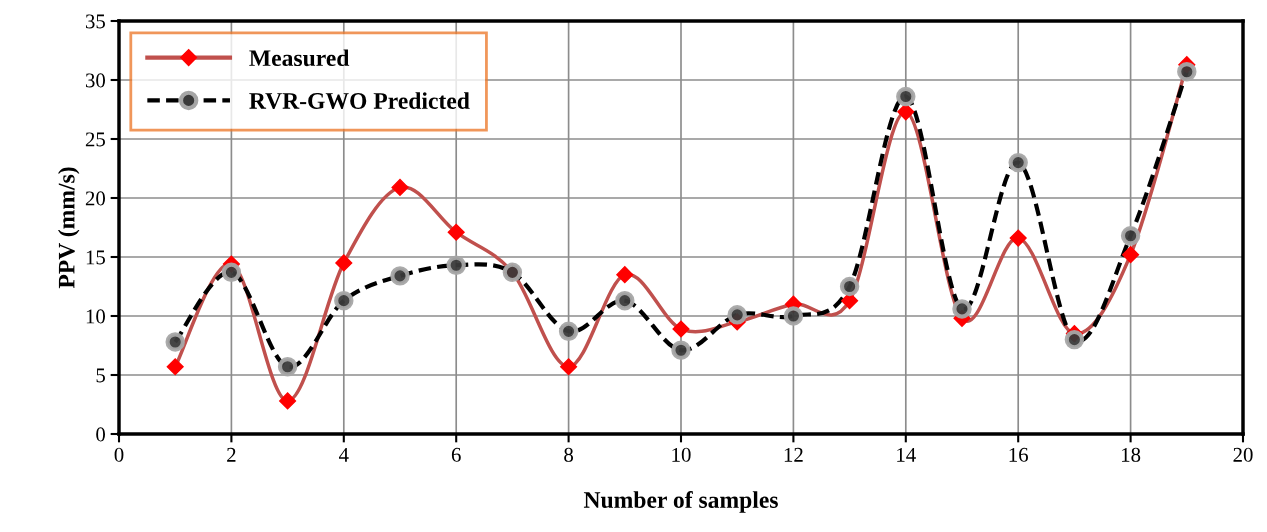  Describe the element at coordinates (793, 454) in the screenshot. I see `x-tick-label: 12` at that location.